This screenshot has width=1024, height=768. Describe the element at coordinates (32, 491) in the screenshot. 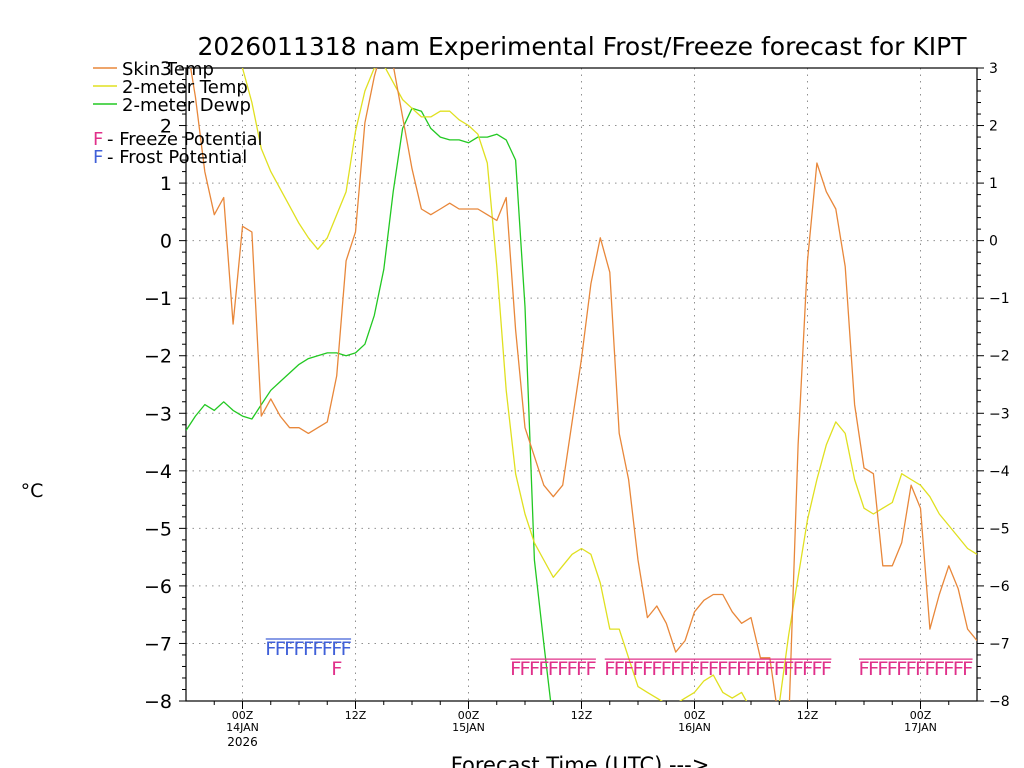

I see `y-axis-label: °C` at that location.